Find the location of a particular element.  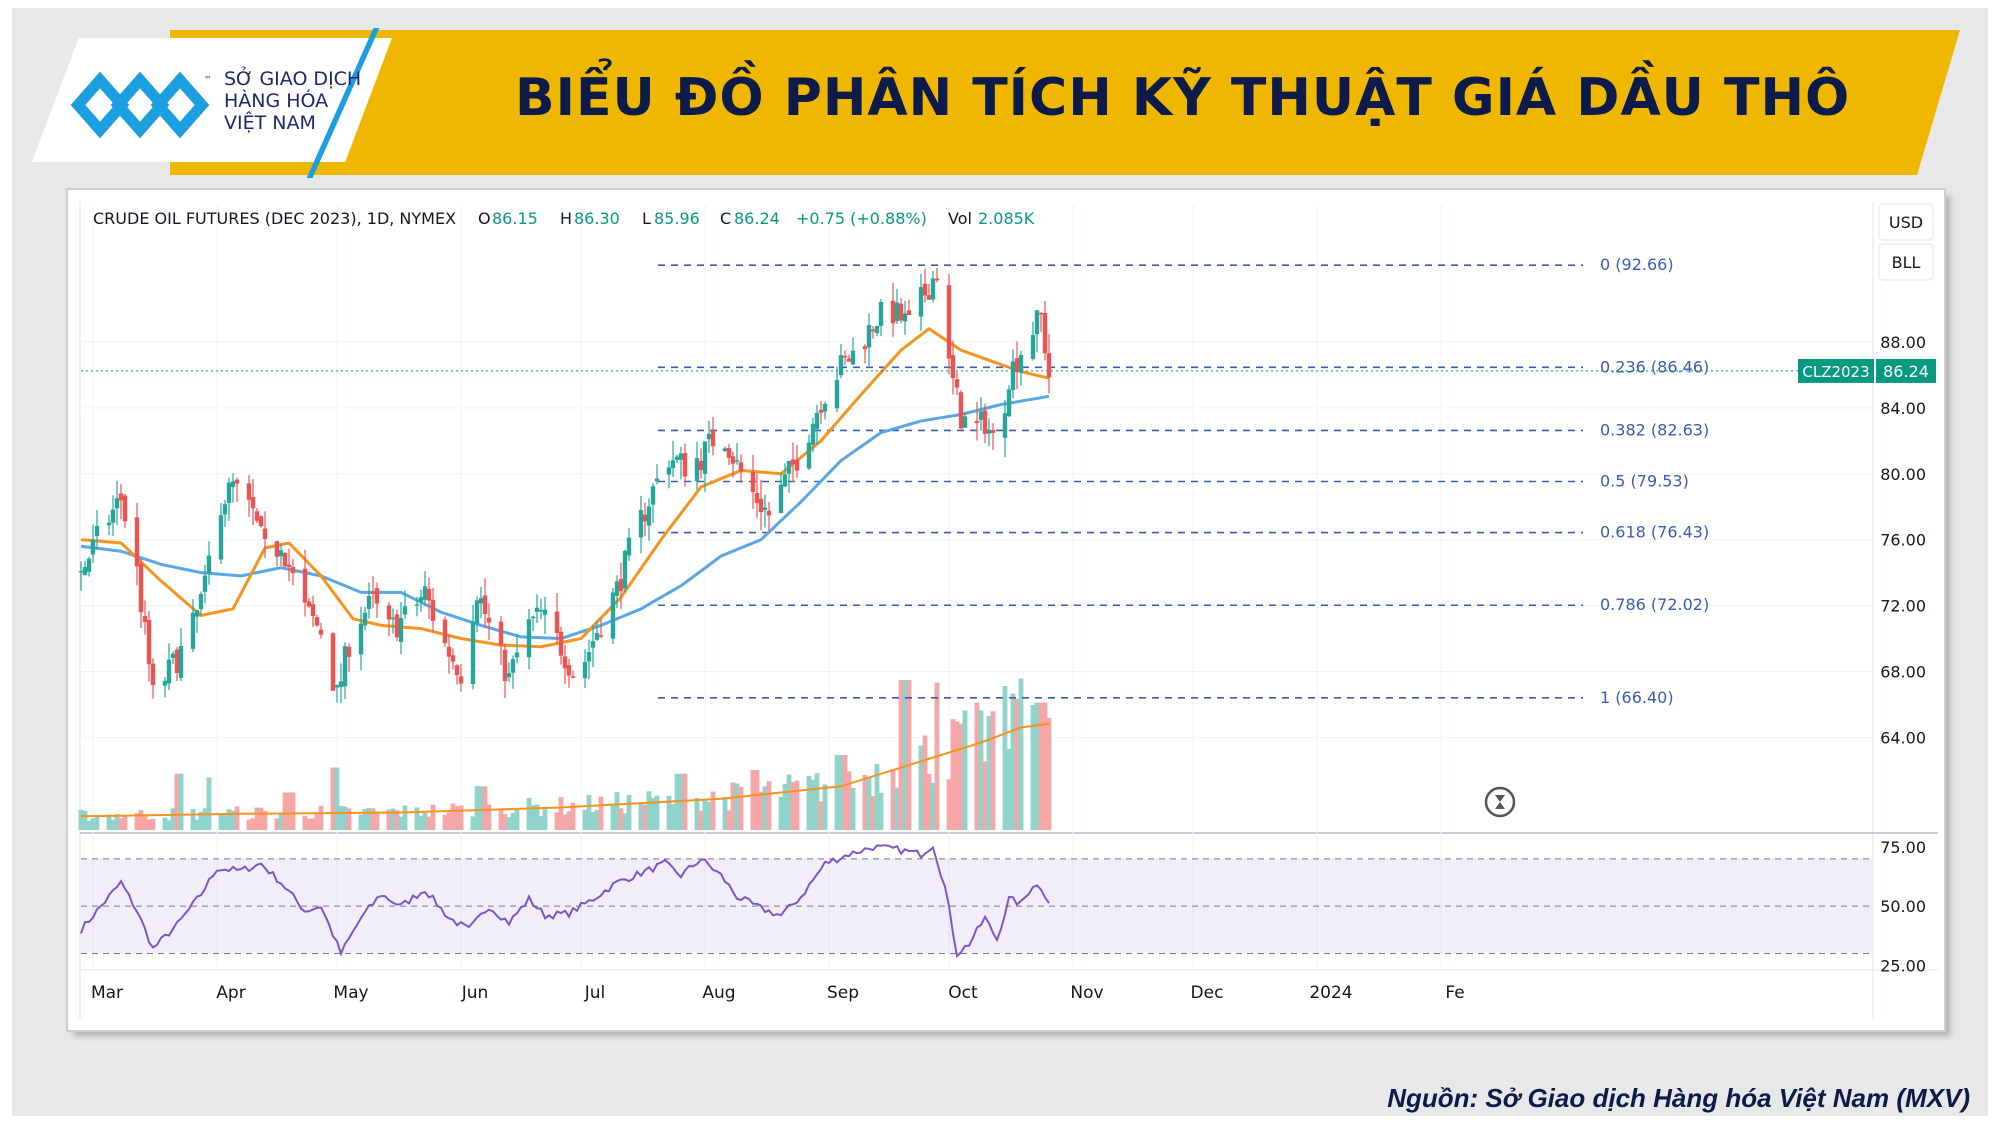

legend-vol-value: 2.085K is located at coordinates (1006, 218).